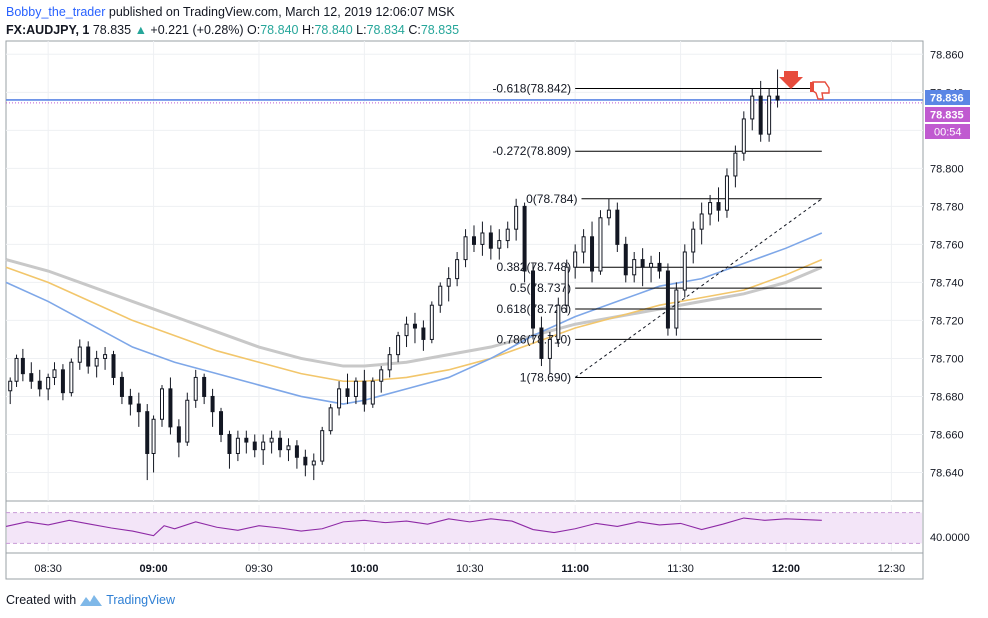 Image resolution: width=988 pixels, height=618 pixels. What do you see at coordinates (947, 359) in the screenshot?
I see `y-tick-label: 78.700` at bounding box center [947, 359].